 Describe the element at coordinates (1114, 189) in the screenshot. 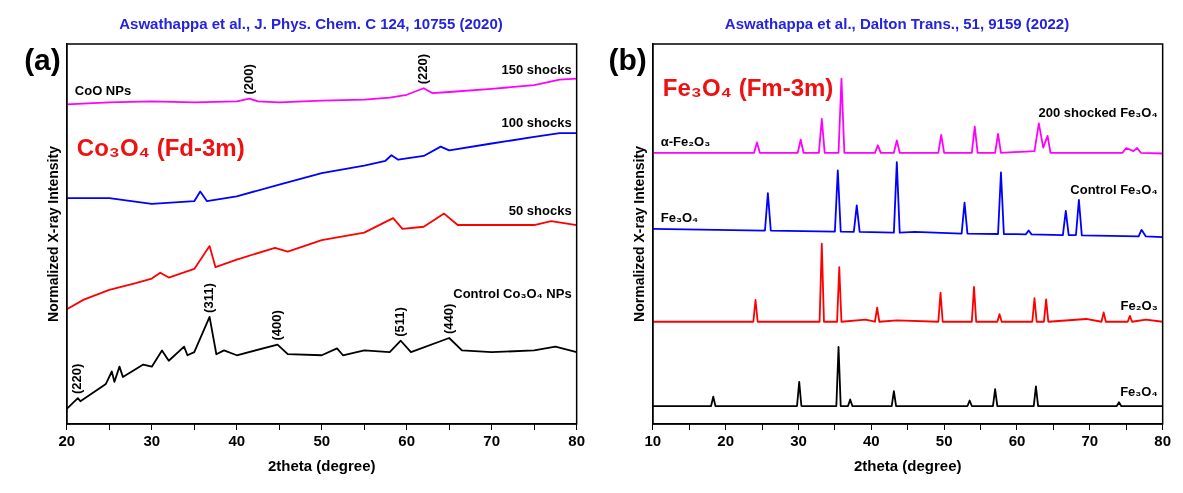

I see `series-label: Control Fe₃O₄` at that location.